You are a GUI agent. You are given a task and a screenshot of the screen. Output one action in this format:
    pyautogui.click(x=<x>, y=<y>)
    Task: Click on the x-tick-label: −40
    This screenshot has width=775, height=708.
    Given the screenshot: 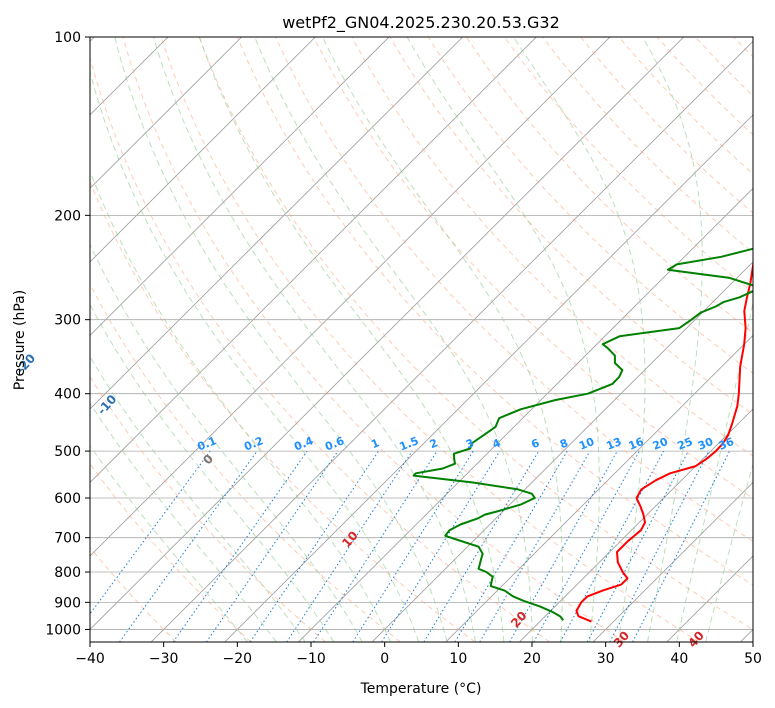 What is the action you would take?
    pyautogui.click(x=90, y=659)
    